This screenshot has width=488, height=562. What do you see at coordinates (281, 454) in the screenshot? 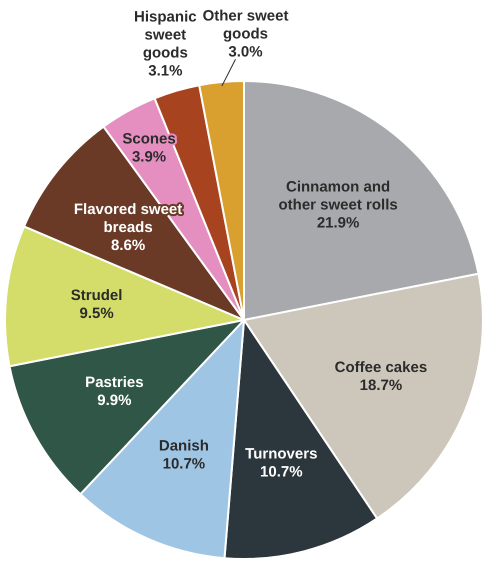
I see `slice-label: Turnovers` at bounding box center [281, 454].